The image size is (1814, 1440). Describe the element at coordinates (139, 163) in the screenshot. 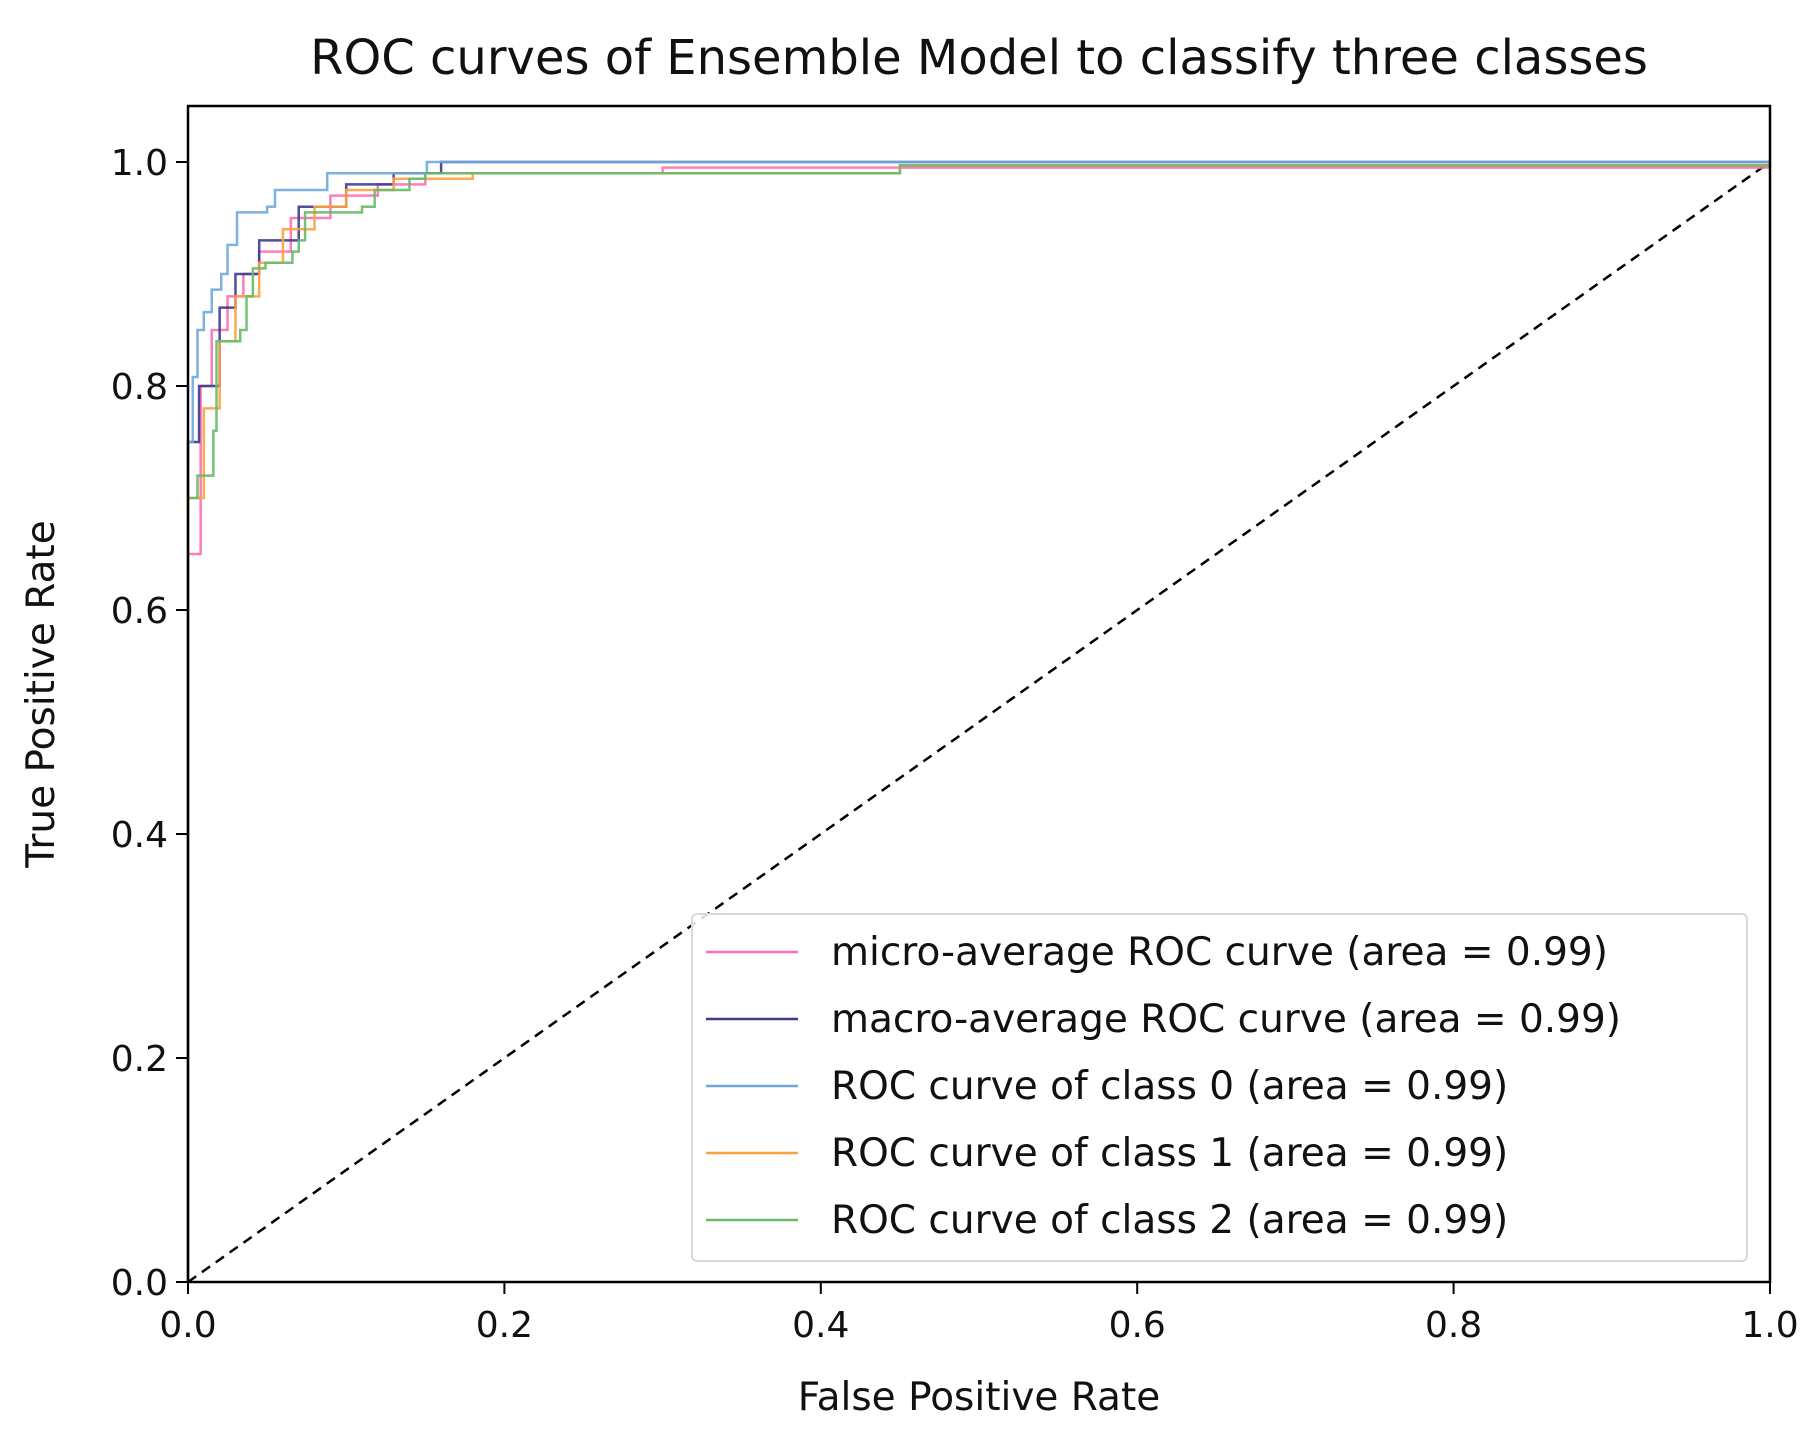

I see `y-tick-label: 1.0` at that location.